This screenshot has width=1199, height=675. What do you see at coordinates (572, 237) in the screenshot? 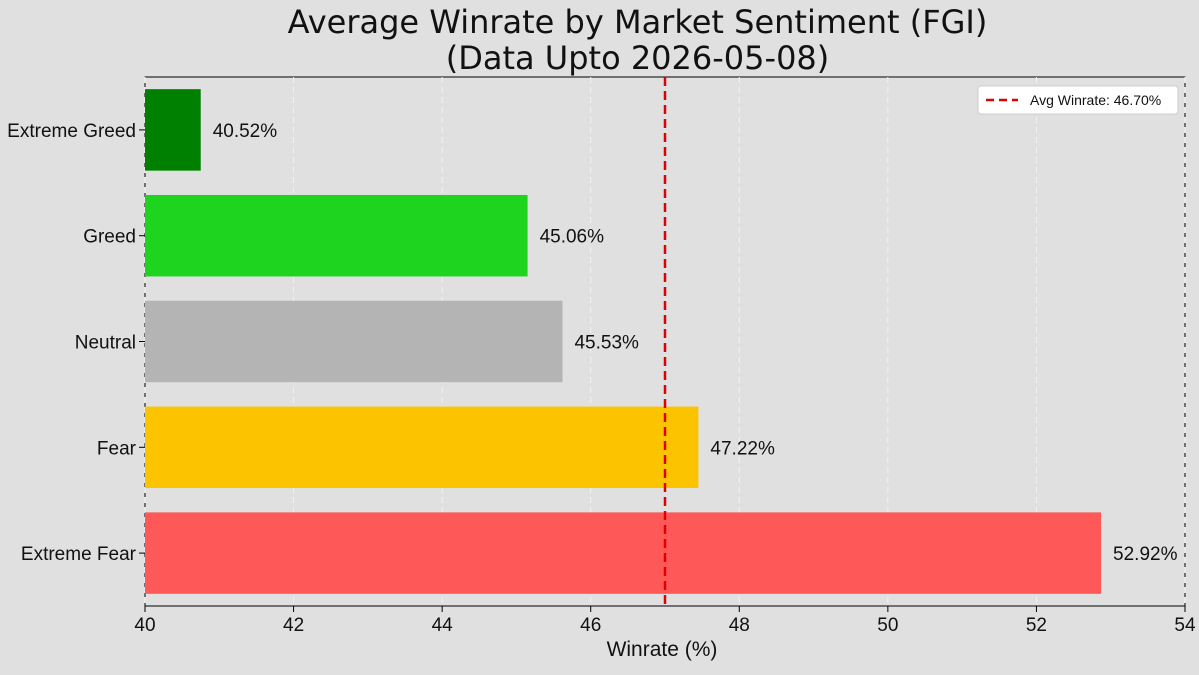
I see `bar-value-label: 45.06%` at bounding box center [572, 237].